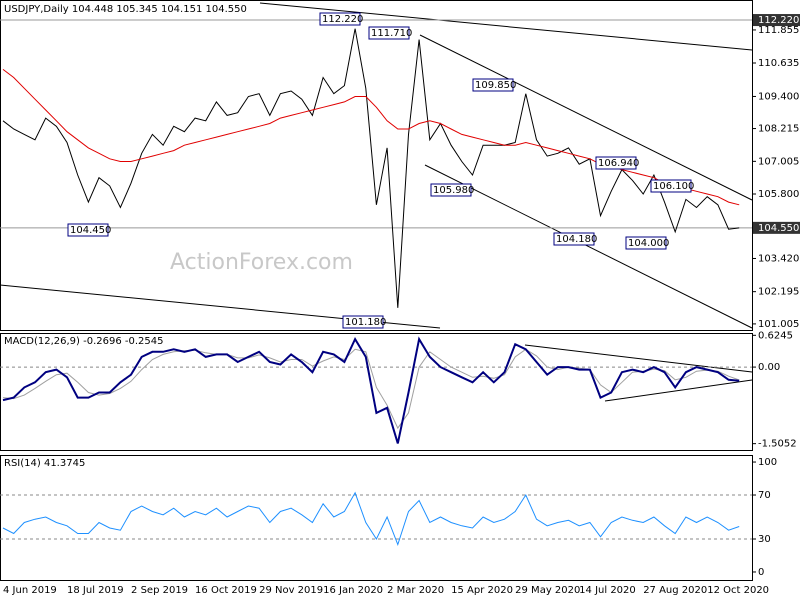 Image resolution: width=800 pixels, height=600 pixels. What do you see at coordinates (778, 194) in the screenshot?
I see `y-tick-label: 105.800` at bounding box center [778, 194].